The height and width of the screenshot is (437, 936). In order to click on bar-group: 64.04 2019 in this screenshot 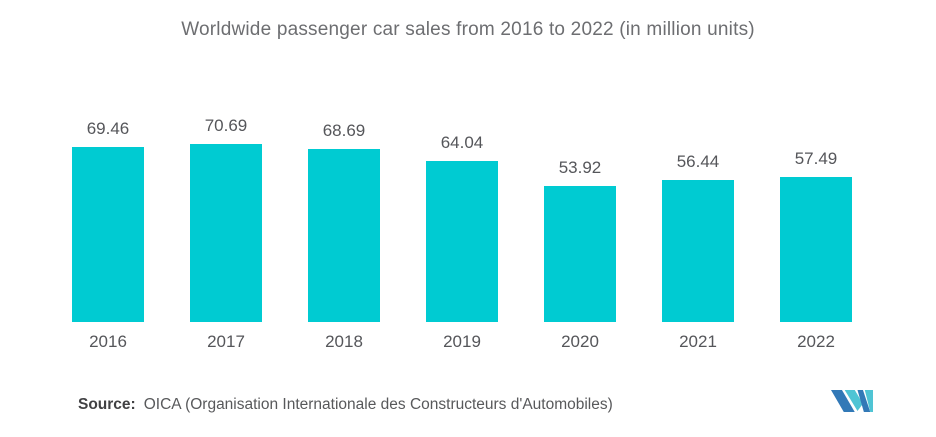, I will do `click(462, 222)`.